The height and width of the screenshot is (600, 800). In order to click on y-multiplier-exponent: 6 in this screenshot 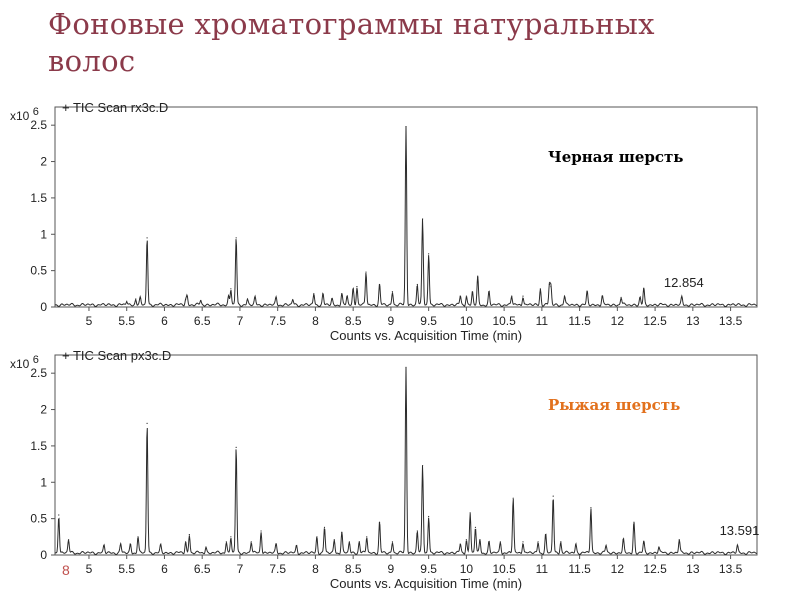, I will do `click(36, 112)`.